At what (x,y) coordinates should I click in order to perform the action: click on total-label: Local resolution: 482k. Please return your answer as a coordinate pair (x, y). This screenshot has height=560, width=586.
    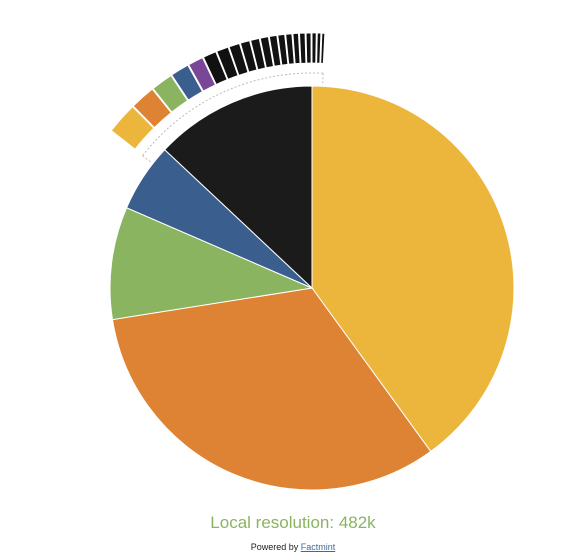
    Looking at the image, I should click on (293, 522).